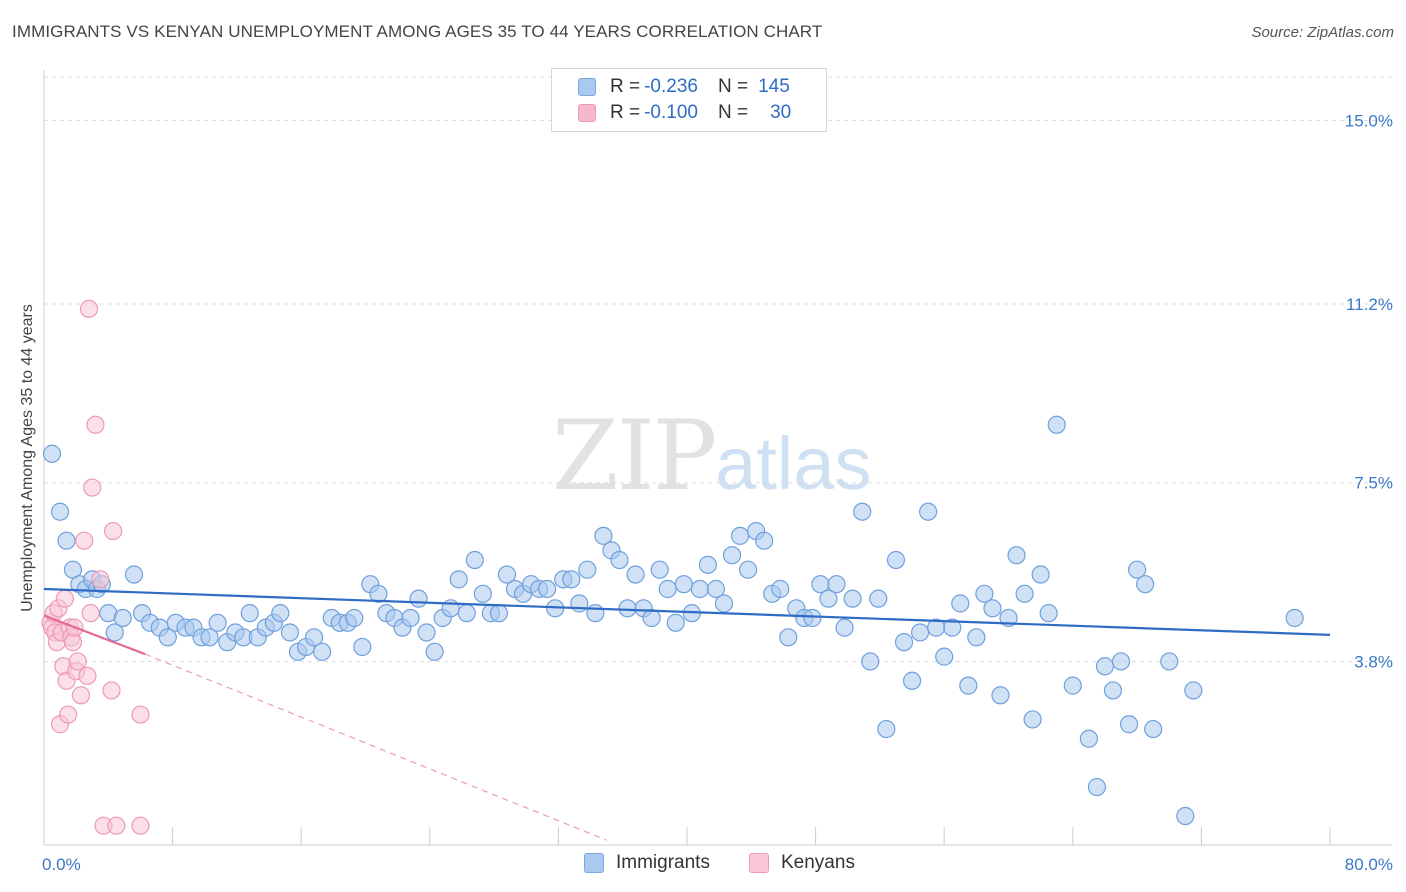 This screenshot has width=1406, height=892. What do you see at coordinates (793, 463) in the screenshot?
I see `watermark-atlas: atlas` at bounding box center [793, 463].